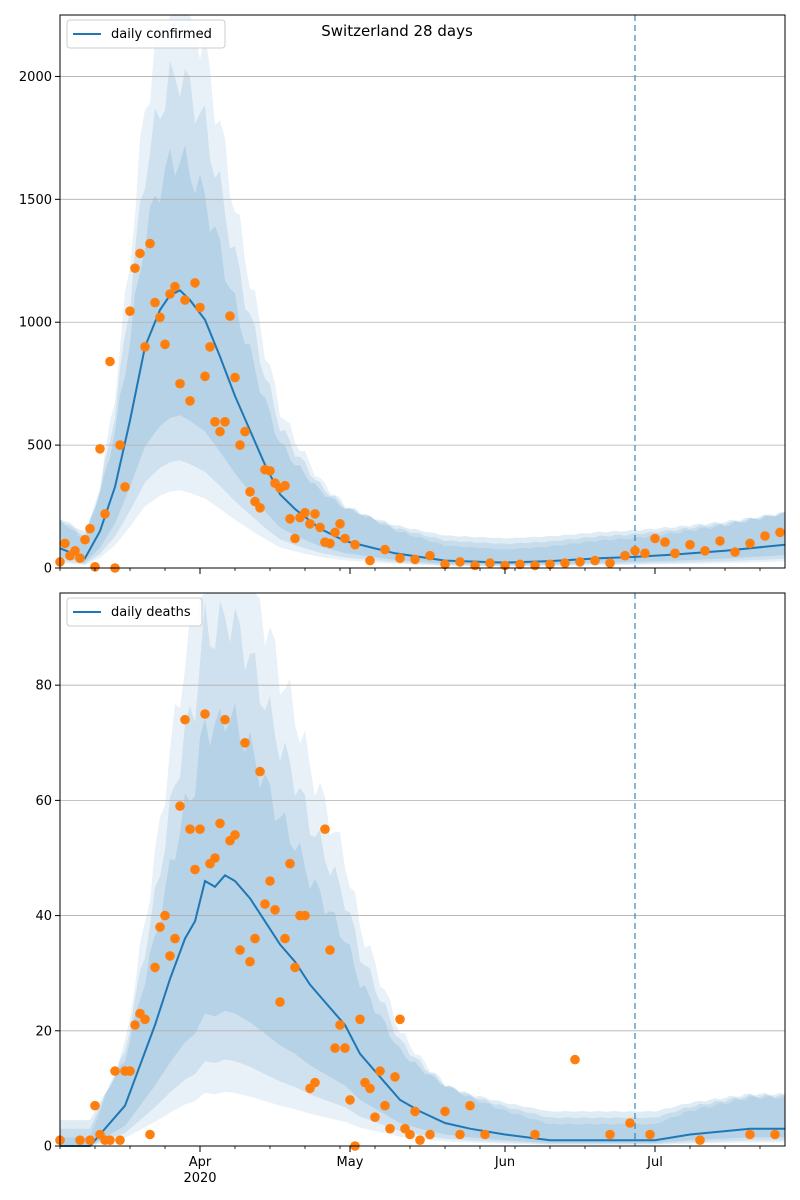  I want to click on deaths-legend-box, so click(134, 612).